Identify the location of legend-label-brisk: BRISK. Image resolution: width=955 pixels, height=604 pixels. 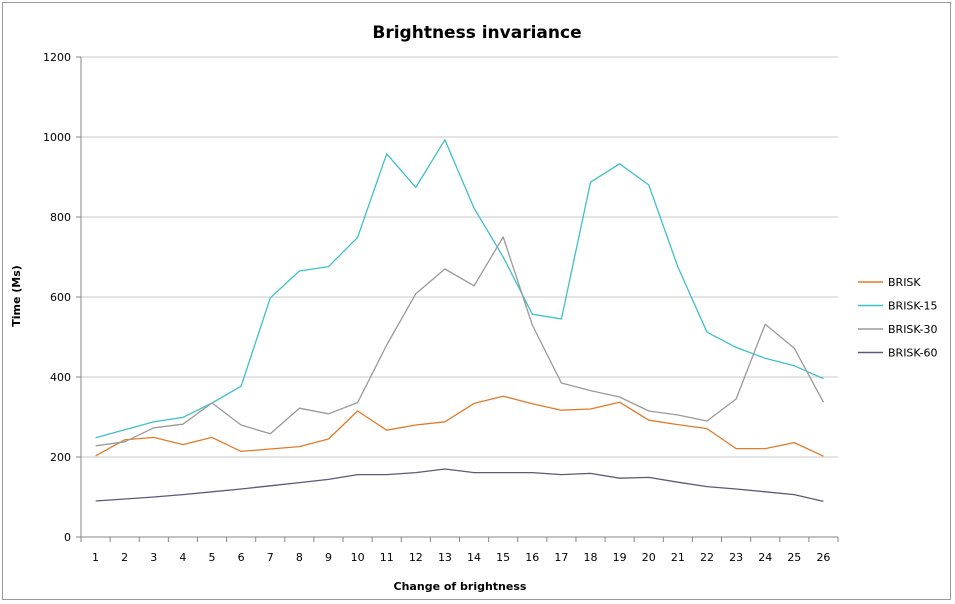
(904, 282).